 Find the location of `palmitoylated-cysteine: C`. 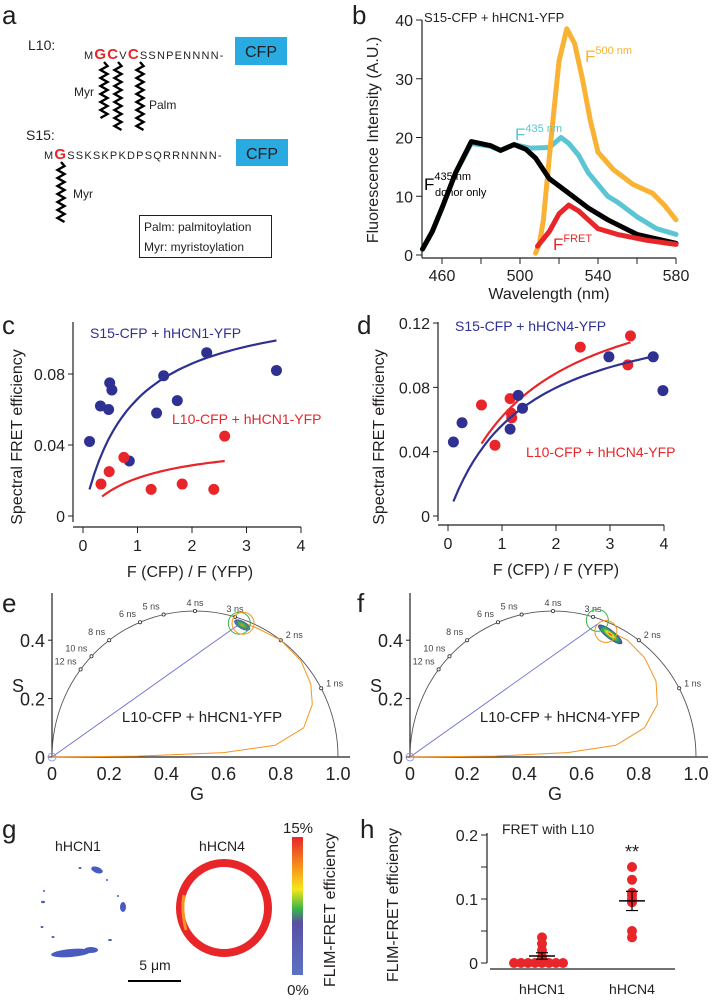

palmitoylated-cysteine: C is located at coordinates (113, 54).